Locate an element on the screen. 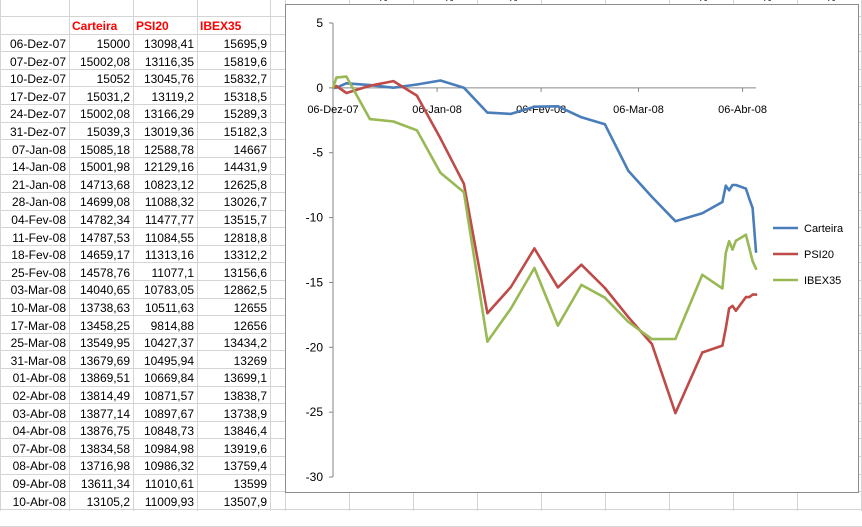 The height and width of the screenshot is (527, 862). carteira-cell: 13876,75 is located at coordinates (104, 431).